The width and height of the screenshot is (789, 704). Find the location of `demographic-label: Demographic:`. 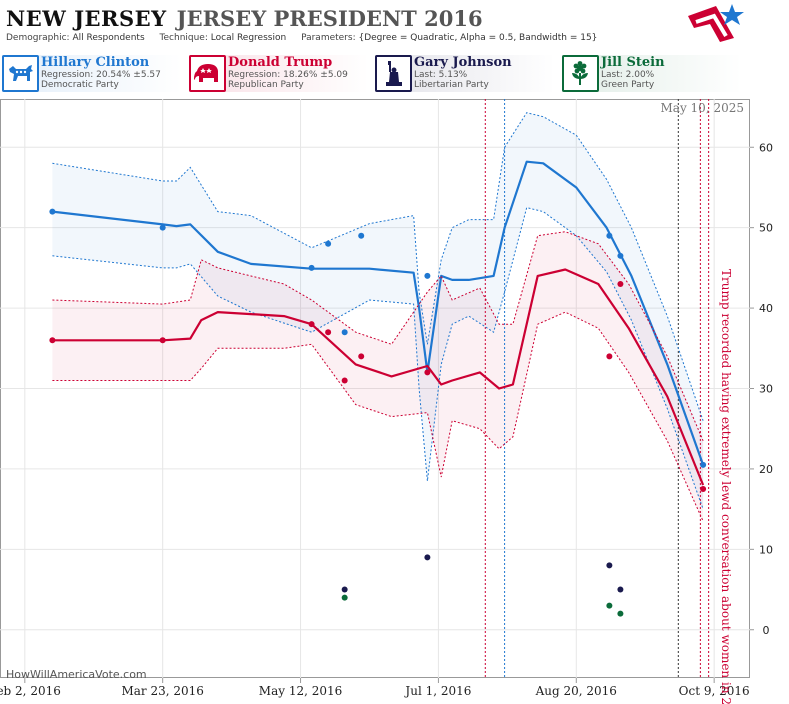

demographic-label: Demographic: is located at coordinates (38, 38).